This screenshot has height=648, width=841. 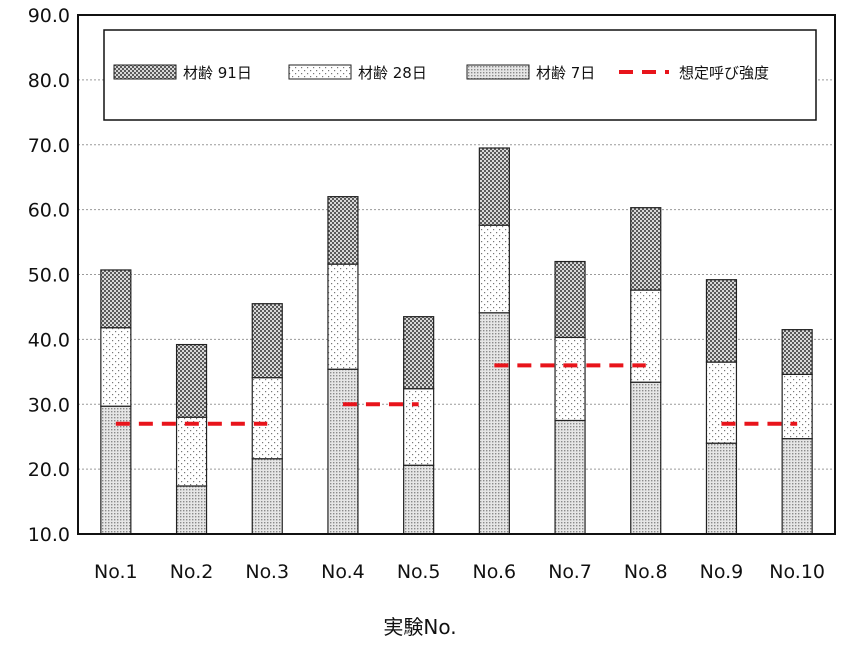 I want to click on x-tick-label: No.5, so click(x=419, y=572).